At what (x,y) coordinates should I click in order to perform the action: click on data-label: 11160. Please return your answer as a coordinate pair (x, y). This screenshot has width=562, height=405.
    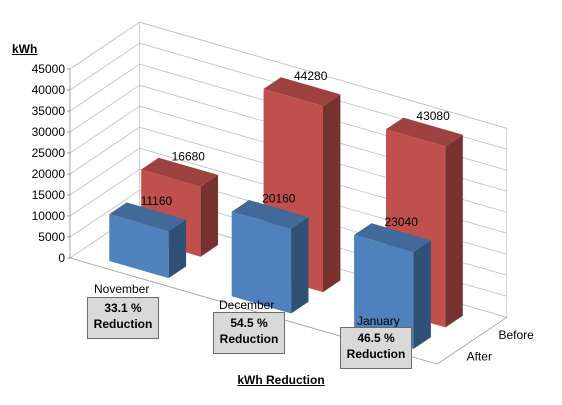
    Looking at the image, I should click on (157, 201).